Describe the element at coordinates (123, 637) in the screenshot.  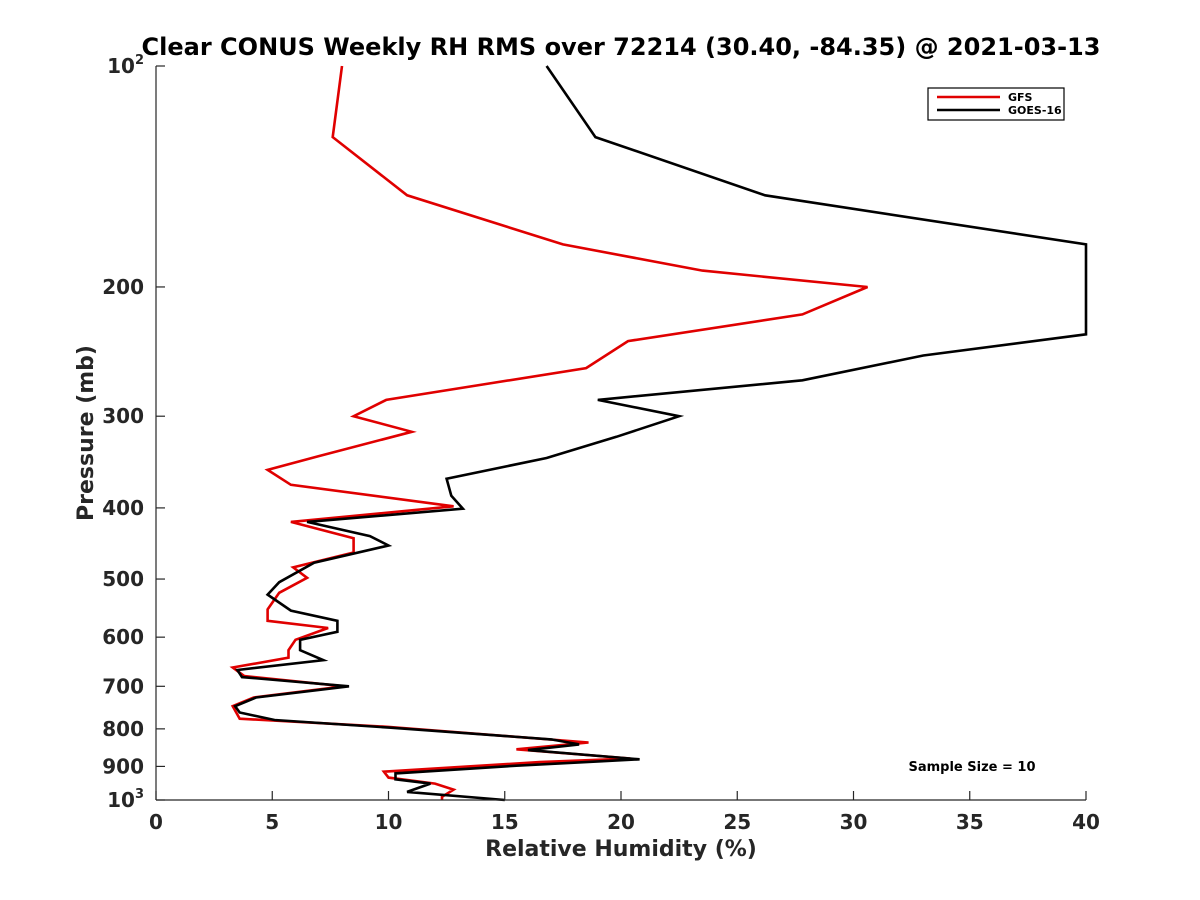
I see `y-tick-label: 600` at that location.